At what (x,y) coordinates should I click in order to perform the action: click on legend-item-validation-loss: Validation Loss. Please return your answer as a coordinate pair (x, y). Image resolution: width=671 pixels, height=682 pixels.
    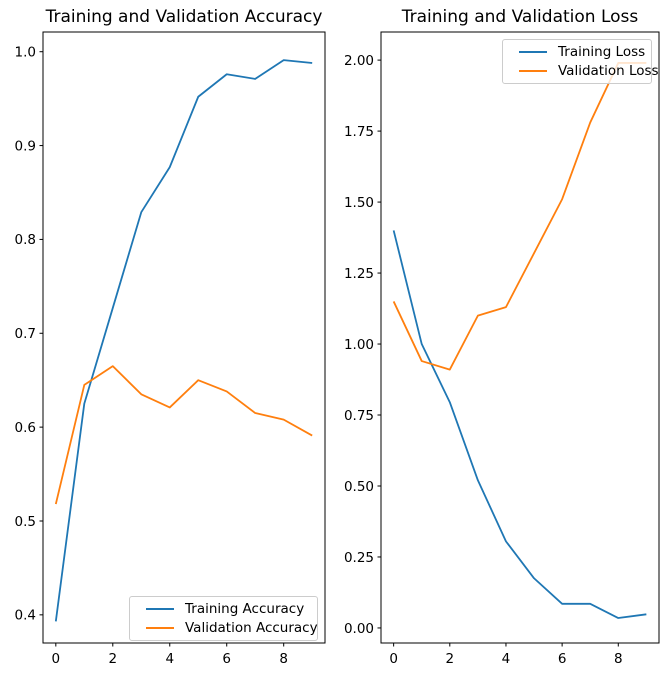
    Looking at the image, I should click on (585, 71).